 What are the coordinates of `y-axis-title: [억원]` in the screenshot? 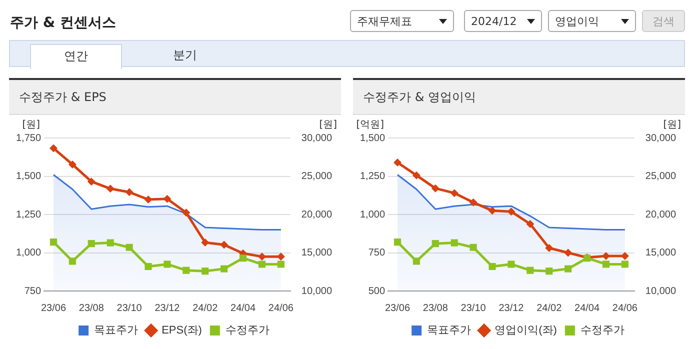 It's located at (370, 125).